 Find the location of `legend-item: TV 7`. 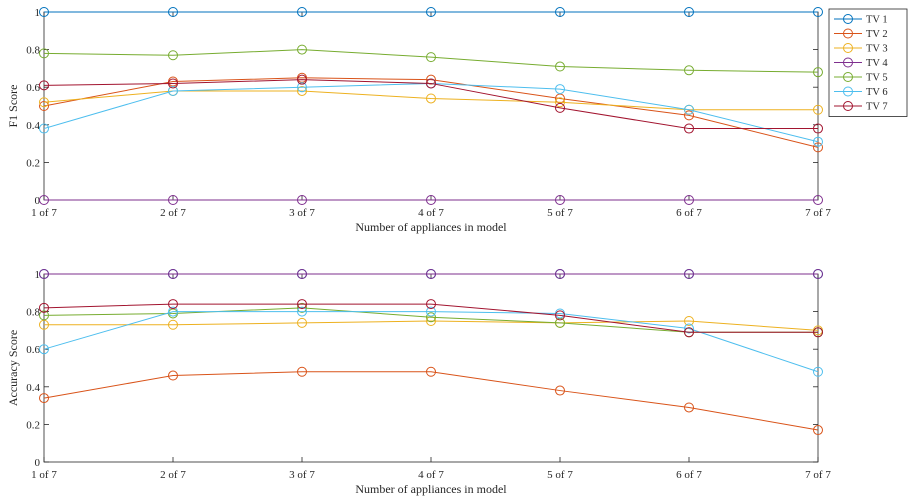

legend-item: TV 7 is located at coordinates (861, 107).